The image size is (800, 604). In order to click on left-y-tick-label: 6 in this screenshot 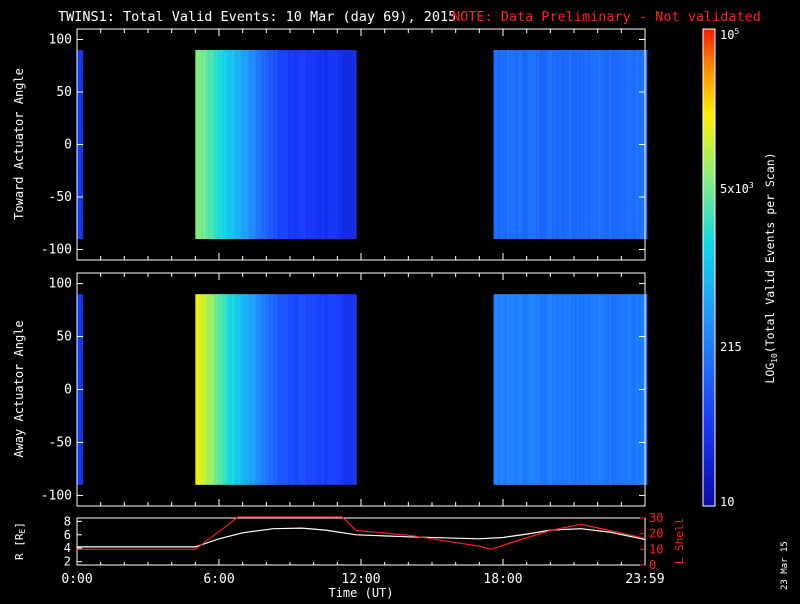, I will do `click(67, 535)`.